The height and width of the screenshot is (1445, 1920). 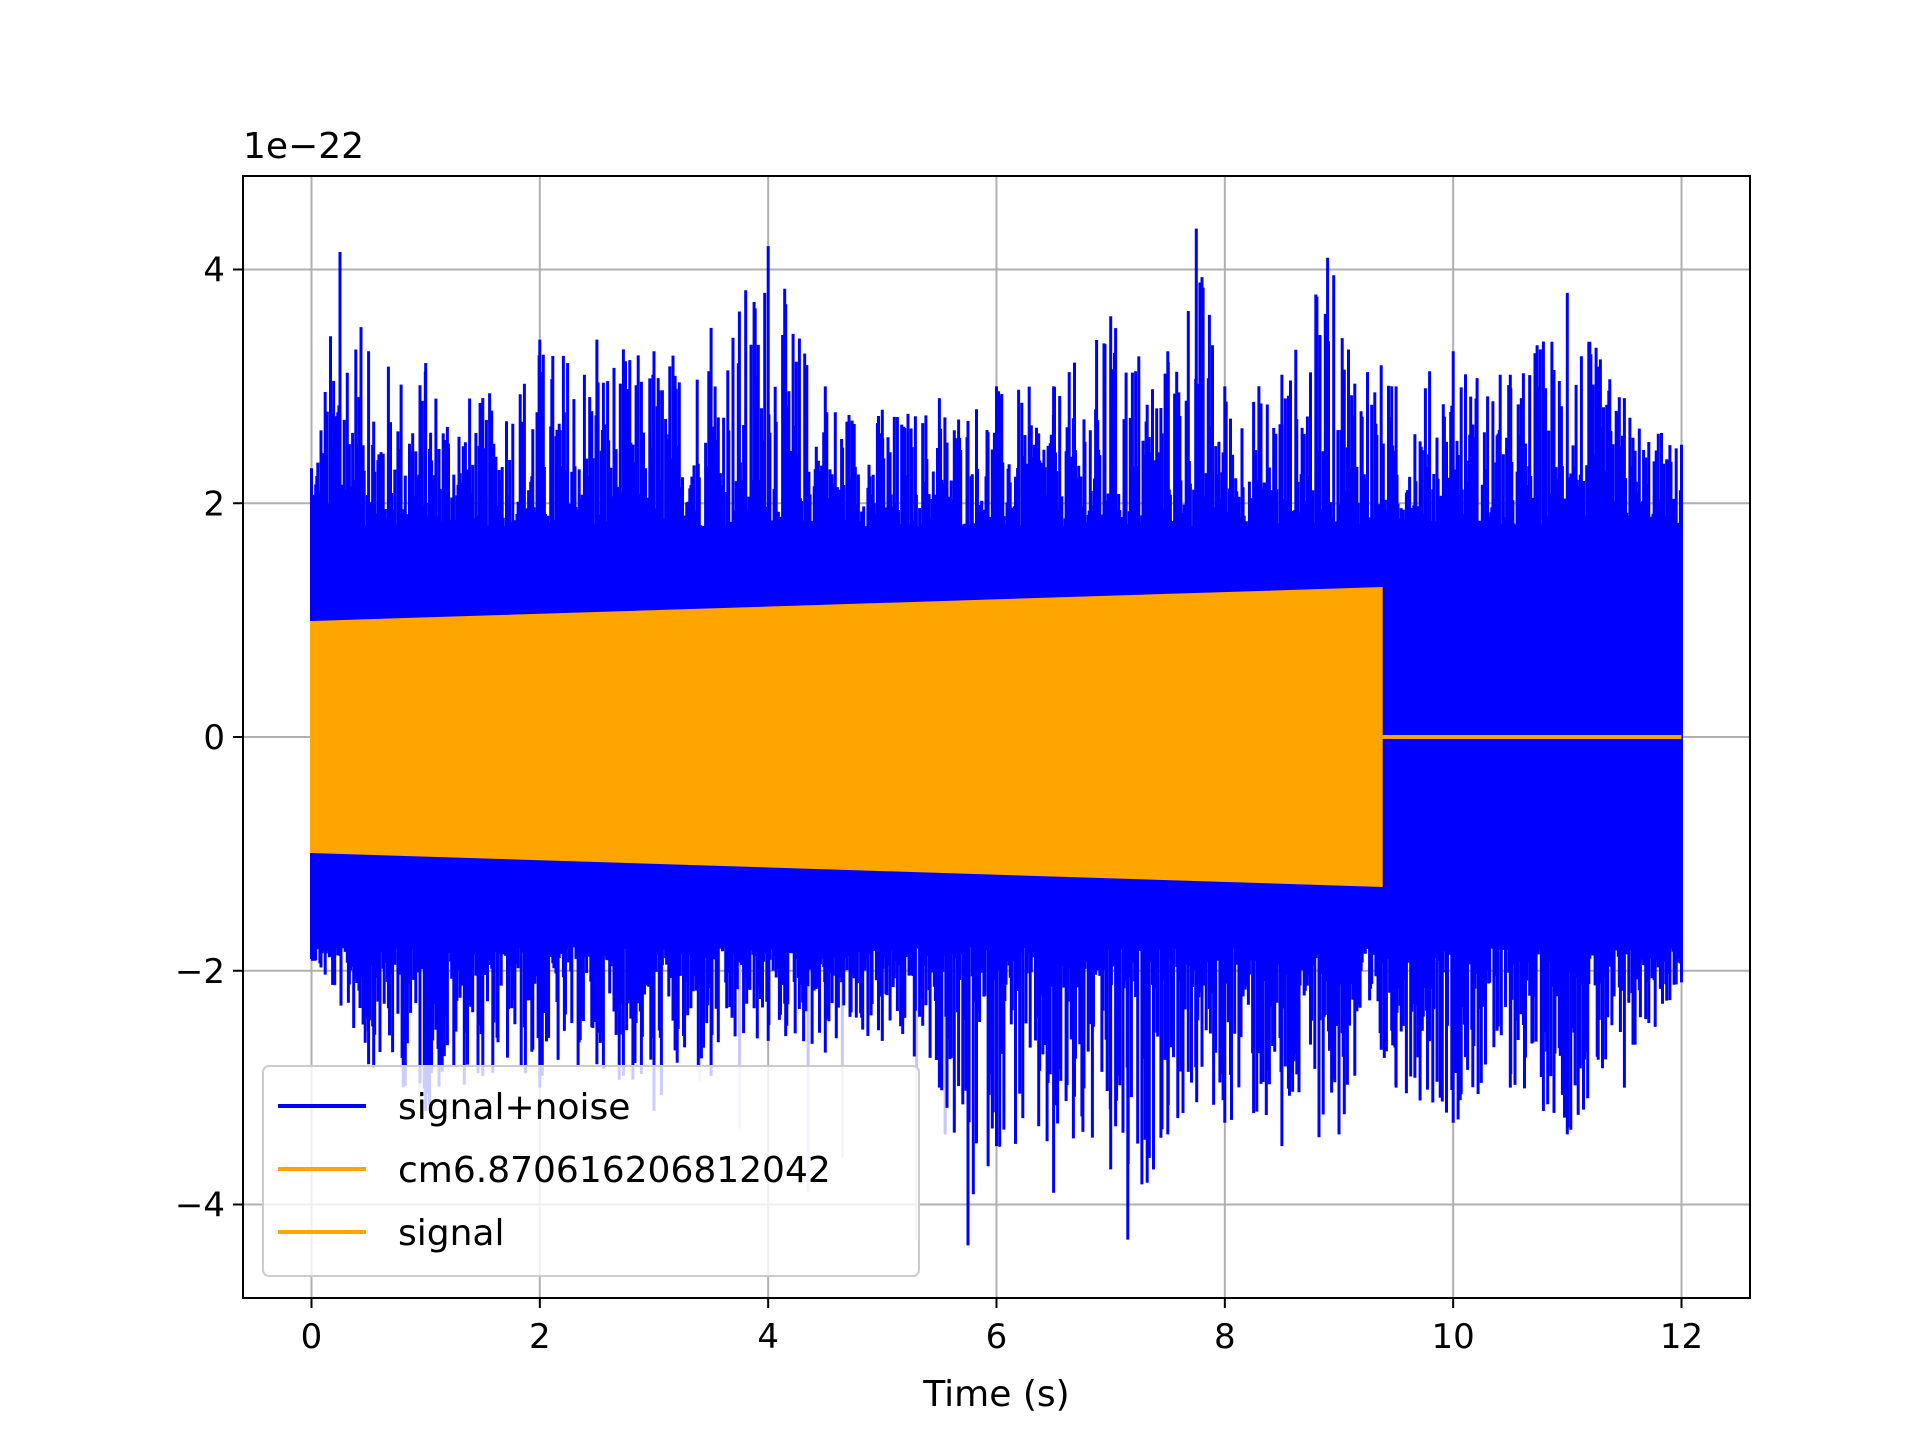 I want to click on x-tick-label-2: 4, so click(x=768, y=1337).